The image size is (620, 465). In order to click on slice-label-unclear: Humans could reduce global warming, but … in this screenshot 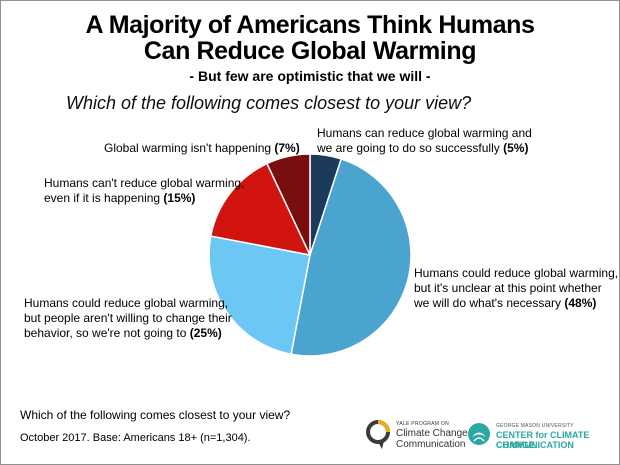, I will do `click(516, 288)`.